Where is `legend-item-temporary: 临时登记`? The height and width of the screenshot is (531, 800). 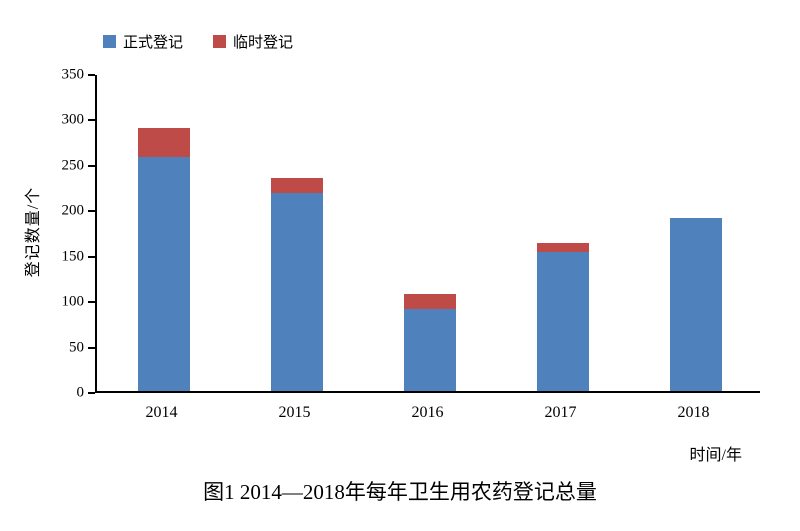 legend-item-temporary: 临时登记 is located at coordinates (253, 41).